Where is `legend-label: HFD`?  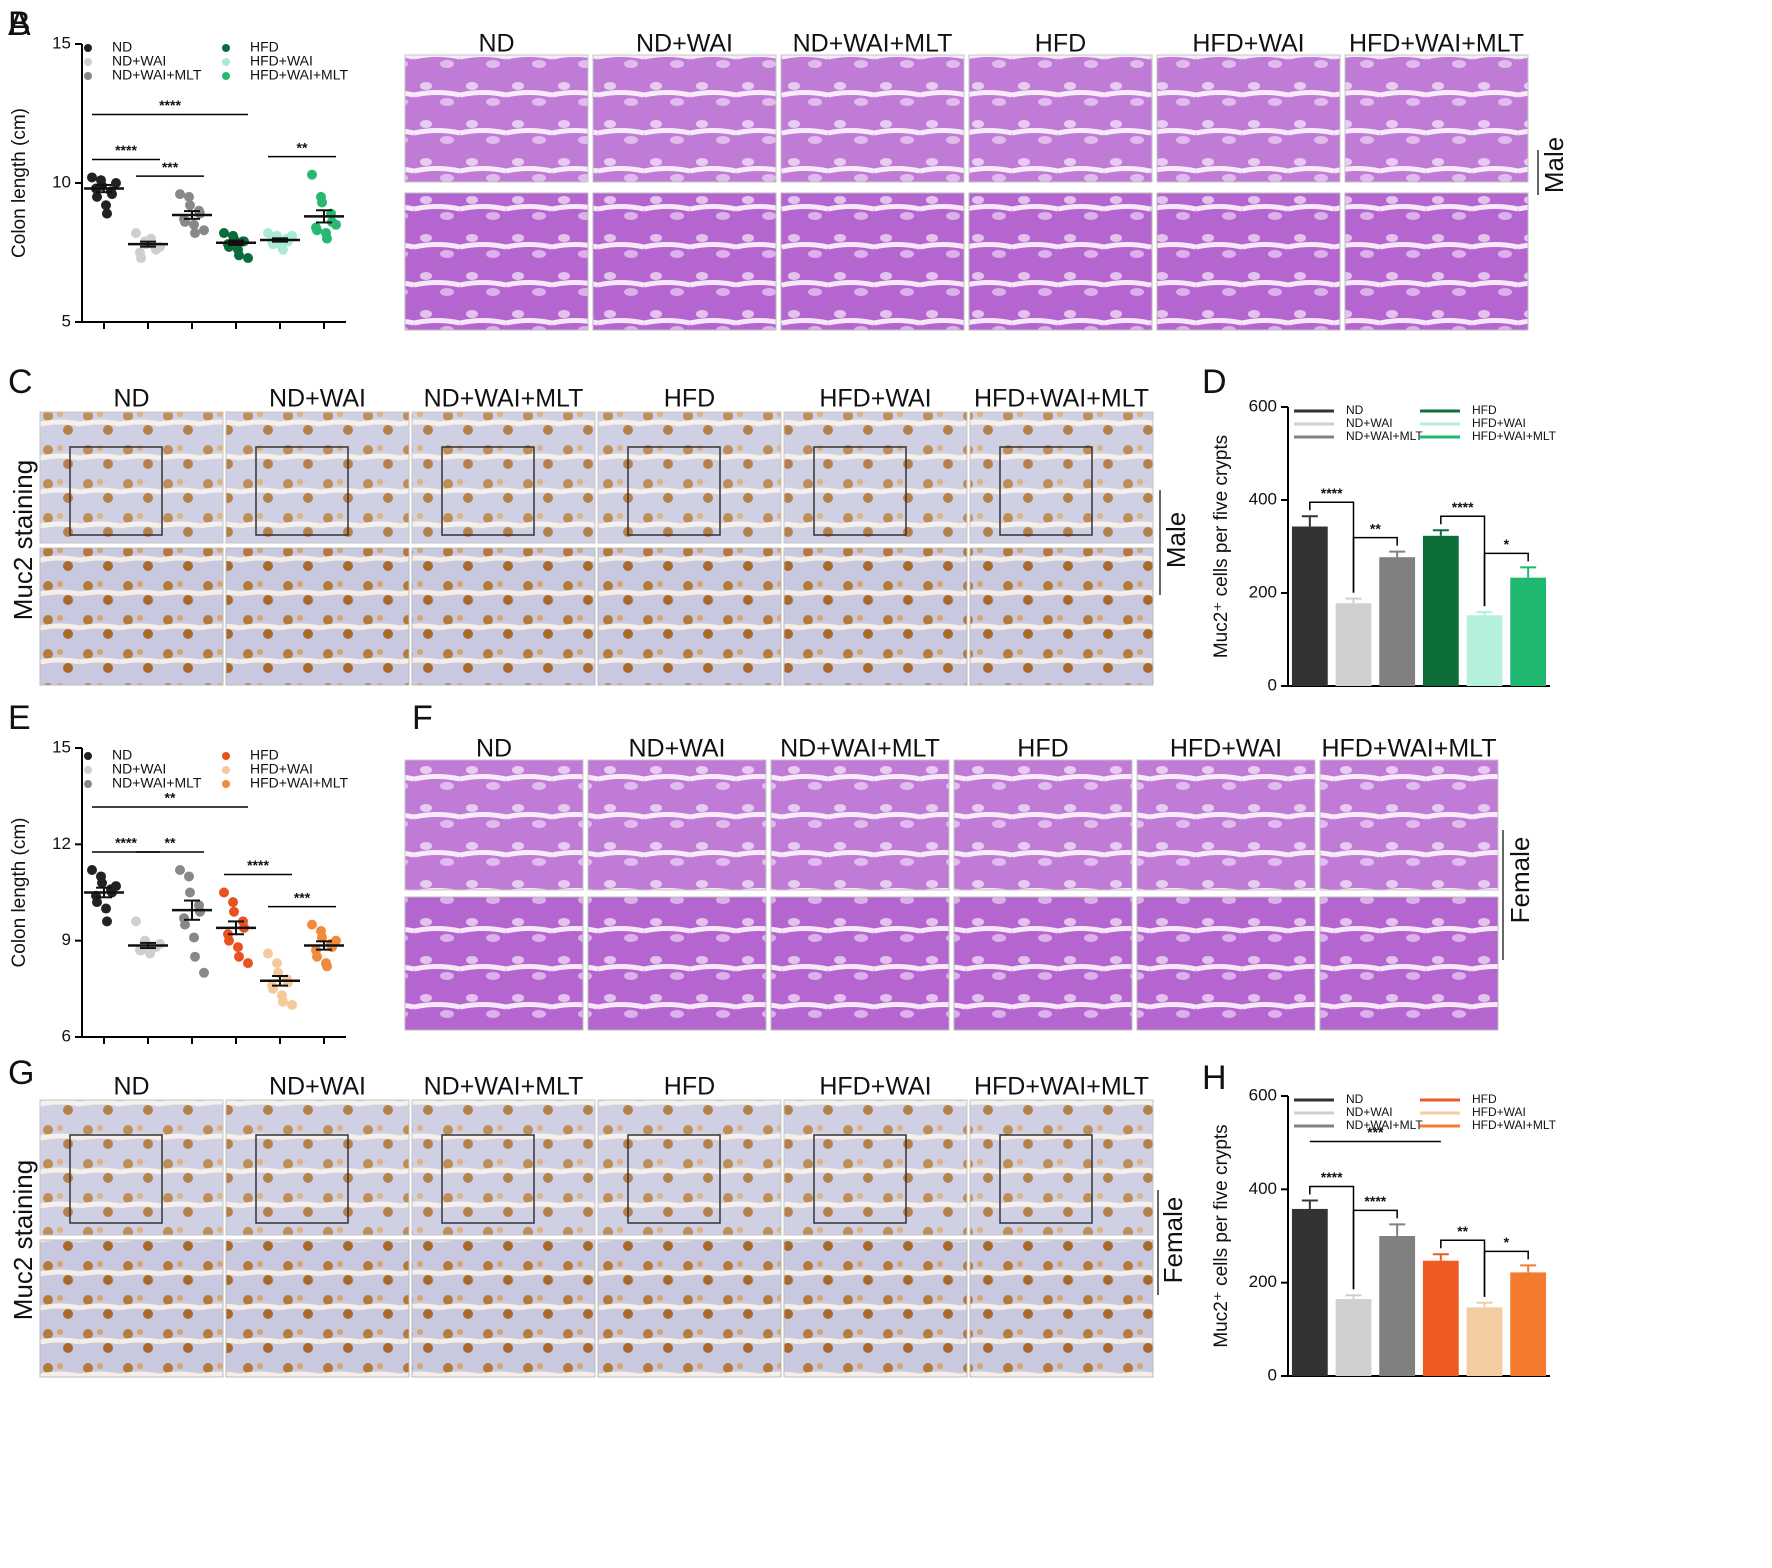
legend-label: HFD is located at coordinates (1484, 410).